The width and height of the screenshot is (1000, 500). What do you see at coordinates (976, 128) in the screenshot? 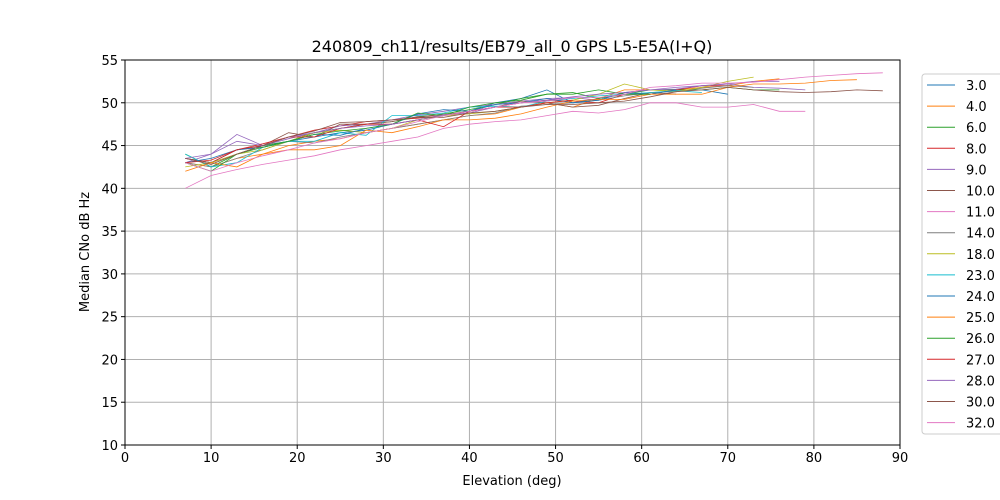
I see `legend-label: 6.0` at bounding box center [976, 128].